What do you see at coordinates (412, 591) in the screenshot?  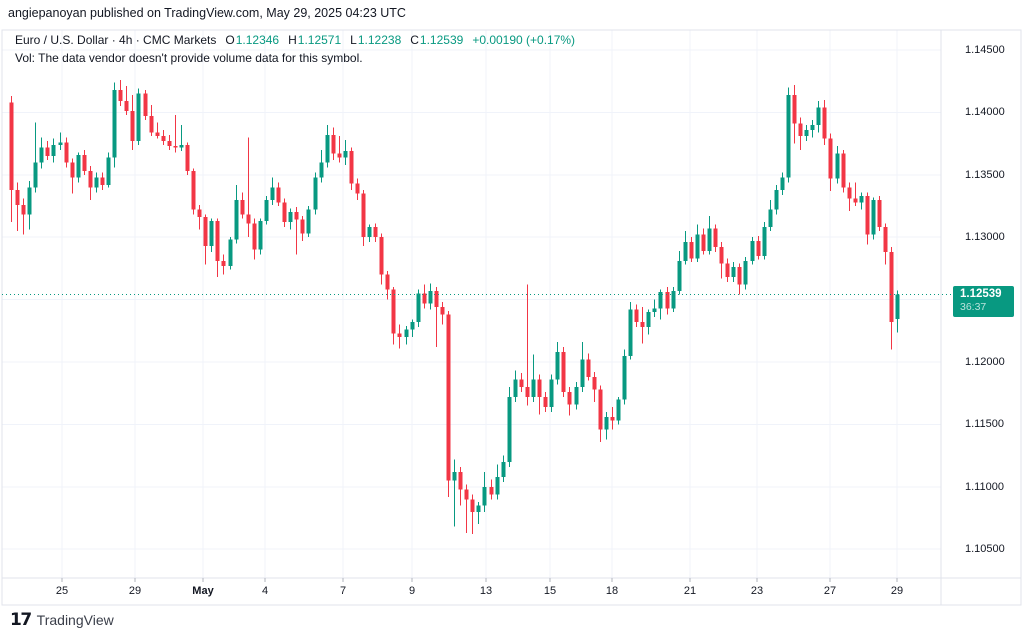 I see `time-tick-label: 9` at bounding box center [412, 591].